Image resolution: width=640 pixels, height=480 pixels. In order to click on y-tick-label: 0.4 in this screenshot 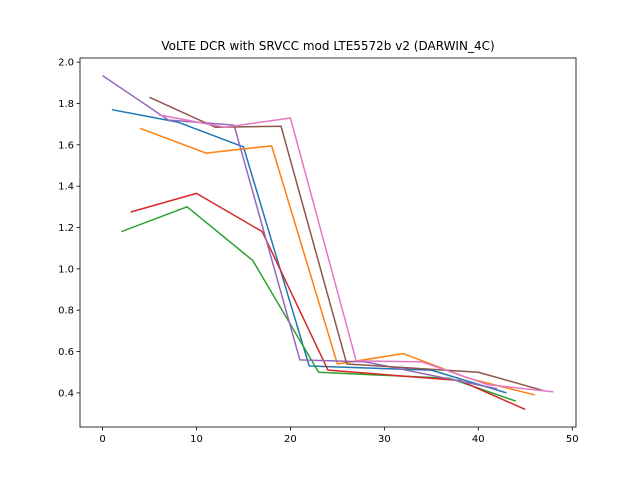, I will do `click(66, 393)`.